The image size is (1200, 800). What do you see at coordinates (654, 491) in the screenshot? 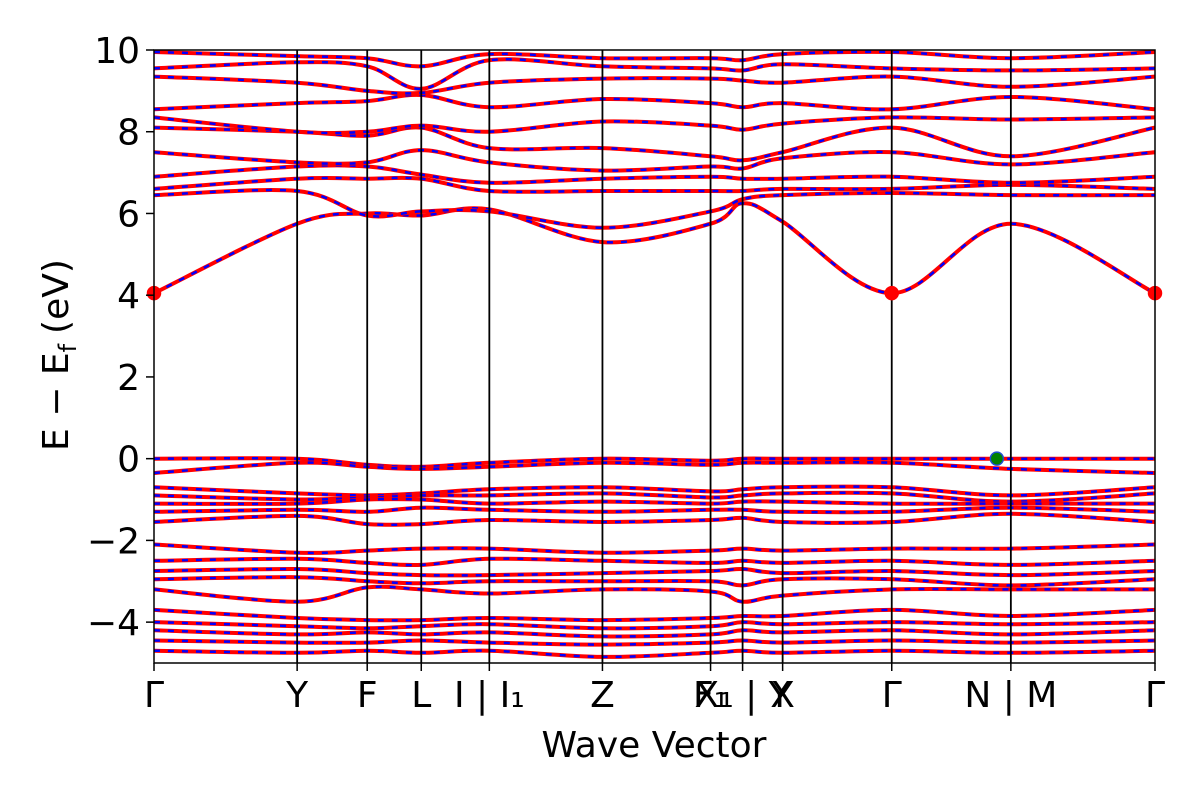
I see `band-14-spin-down` at bounding box center [654, 491].